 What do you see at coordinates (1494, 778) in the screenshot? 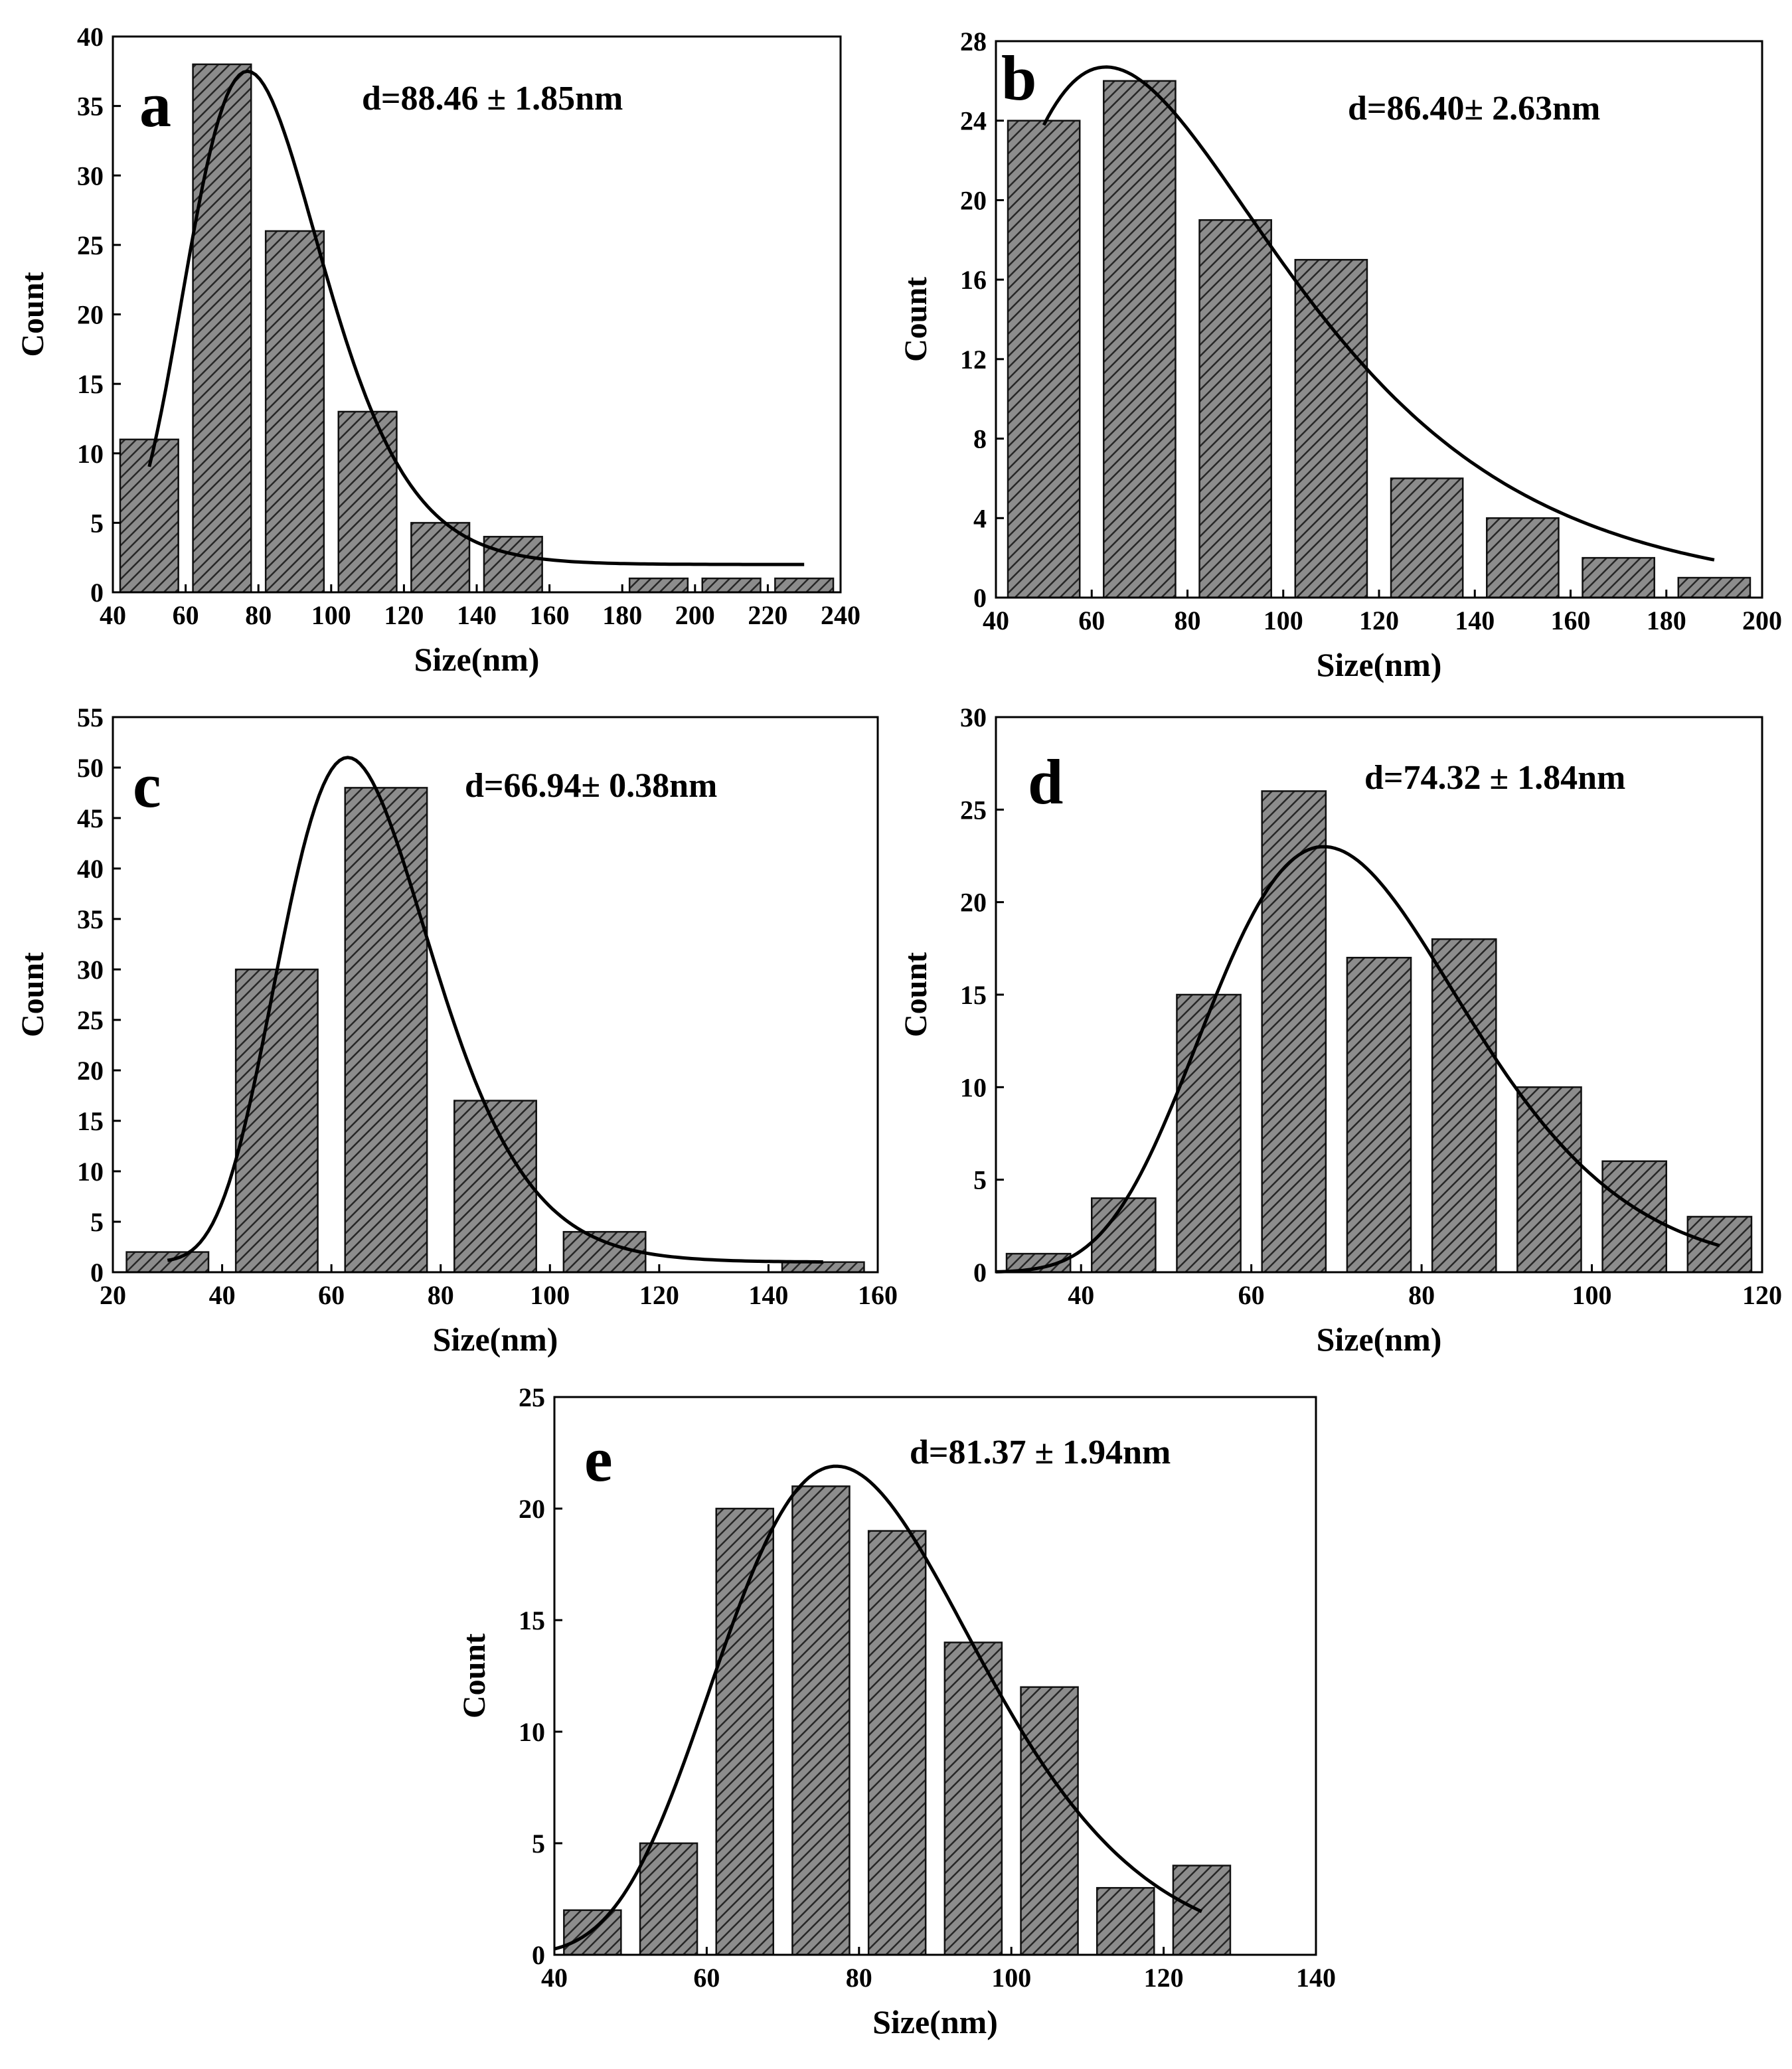
I see `mean-size-annotation-d: d=74.32 ± 1.84nm` at bounding box center [1494, 778].